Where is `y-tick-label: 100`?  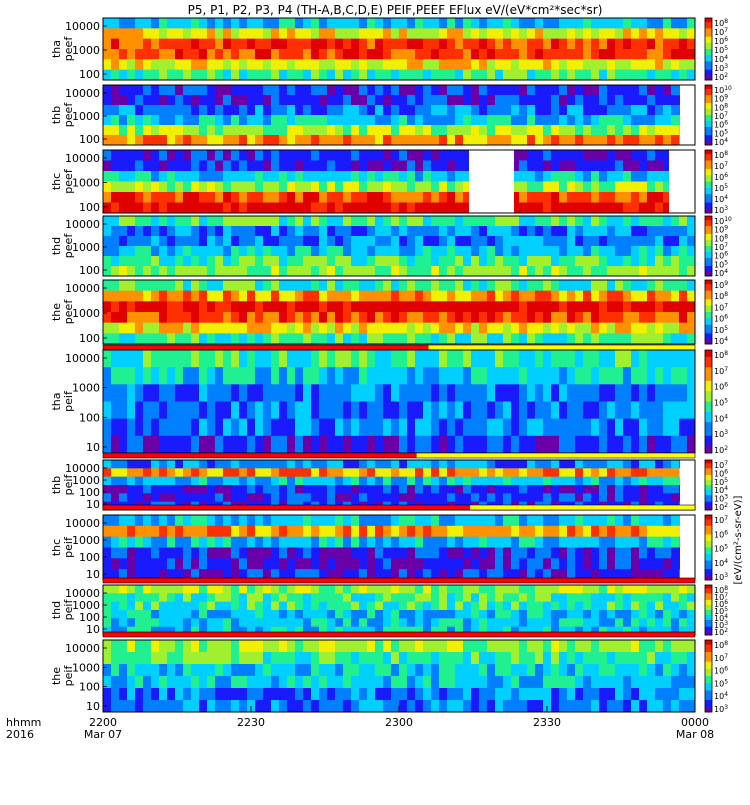
y-tick-label: 100 is located at coordinates (89, 338).